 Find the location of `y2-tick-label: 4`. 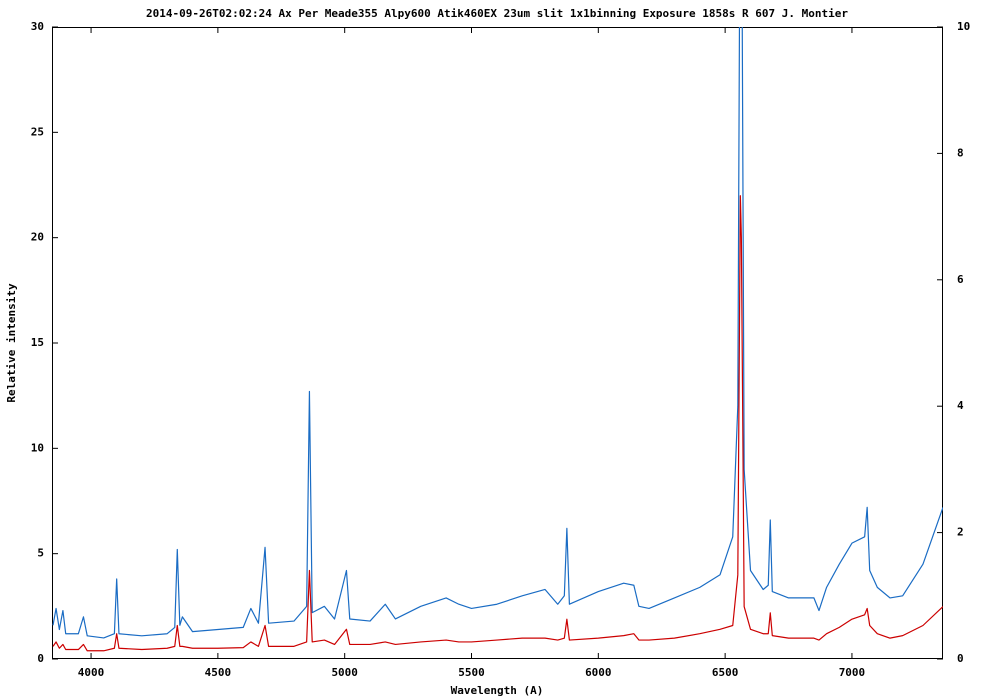

y2-tick-label: 4 is located at coordinates (960, 405).